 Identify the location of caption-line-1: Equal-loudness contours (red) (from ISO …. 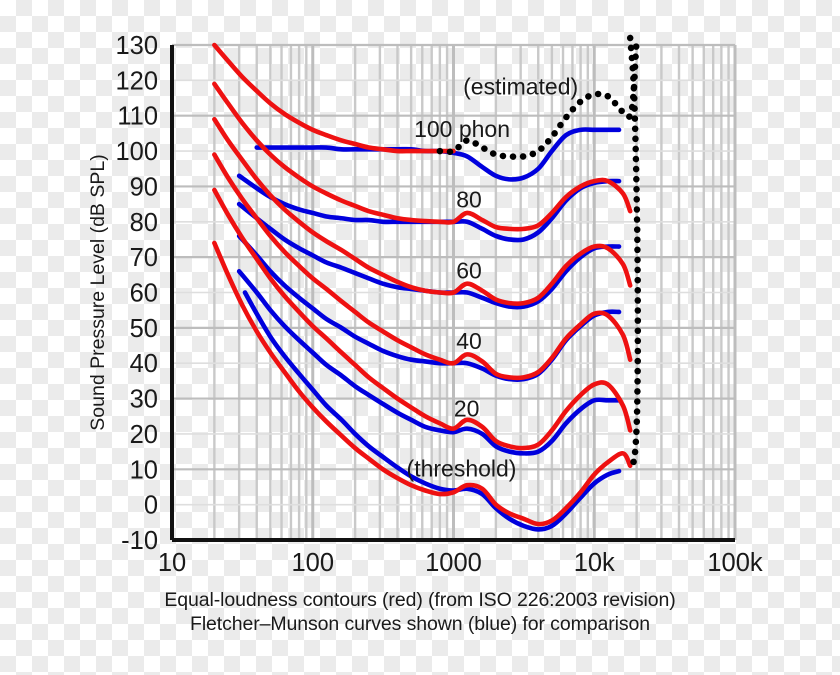
(420, 600).